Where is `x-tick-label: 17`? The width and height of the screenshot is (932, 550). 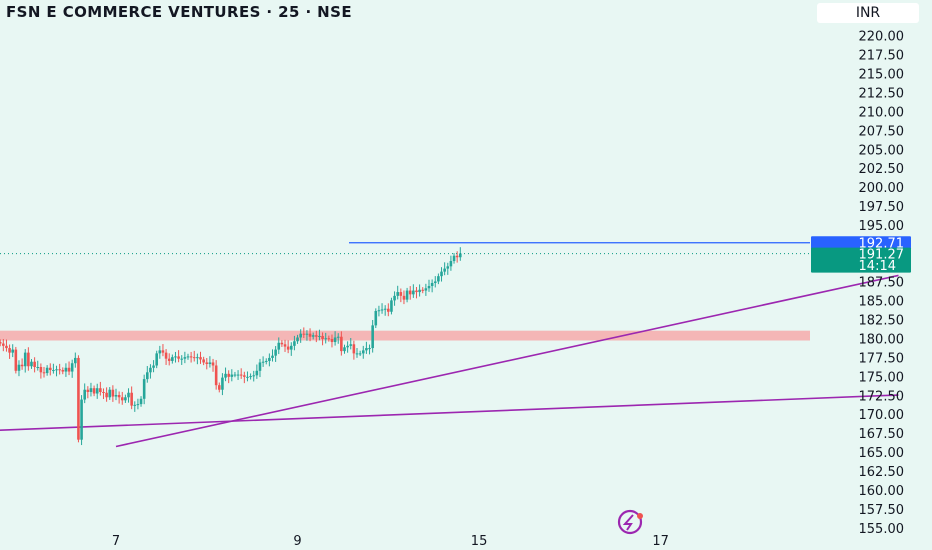 x-tick-label: 17 is located at coordinates (660, 541).